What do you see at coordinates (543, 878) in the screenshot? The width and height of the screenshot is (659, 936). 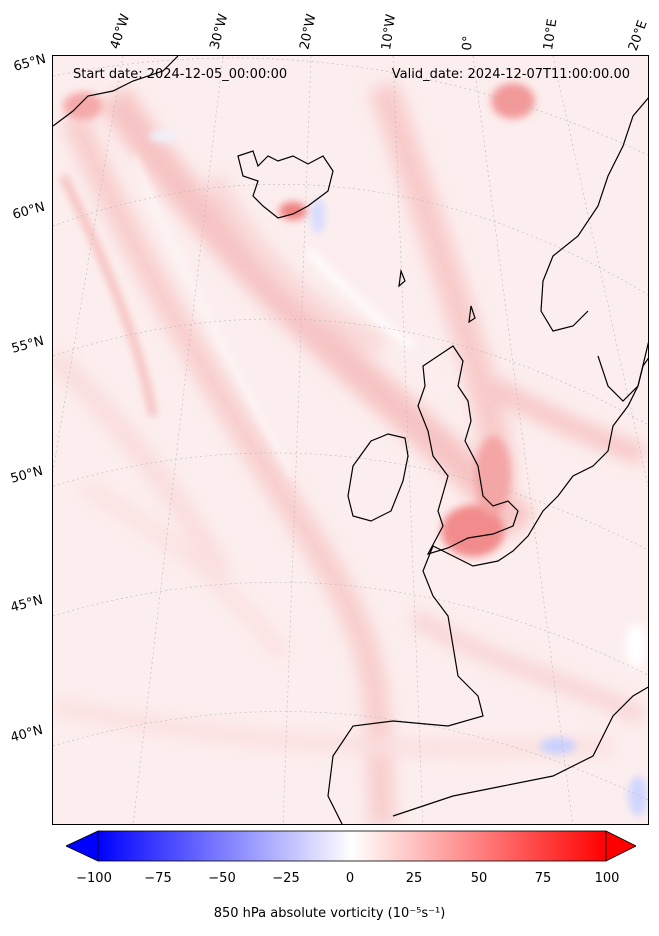 I see `colorbar-tick-75: 75` at bounding box center [543, 878].